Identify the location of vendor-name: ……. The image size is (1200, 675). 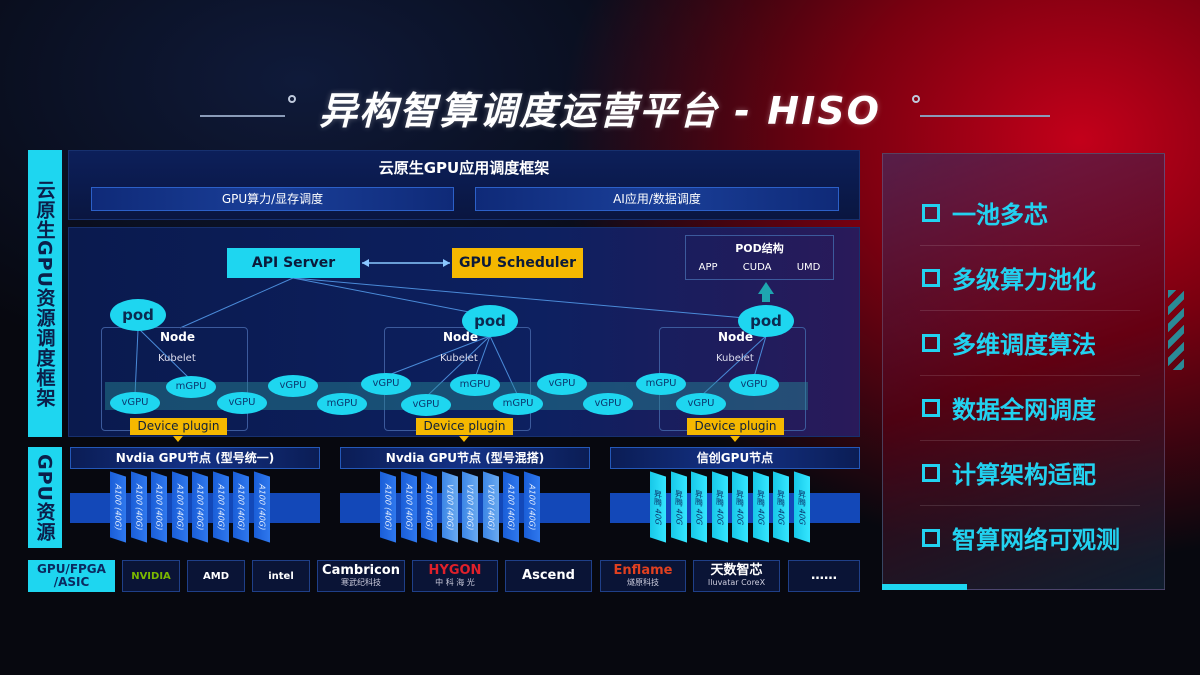
(824, 575).